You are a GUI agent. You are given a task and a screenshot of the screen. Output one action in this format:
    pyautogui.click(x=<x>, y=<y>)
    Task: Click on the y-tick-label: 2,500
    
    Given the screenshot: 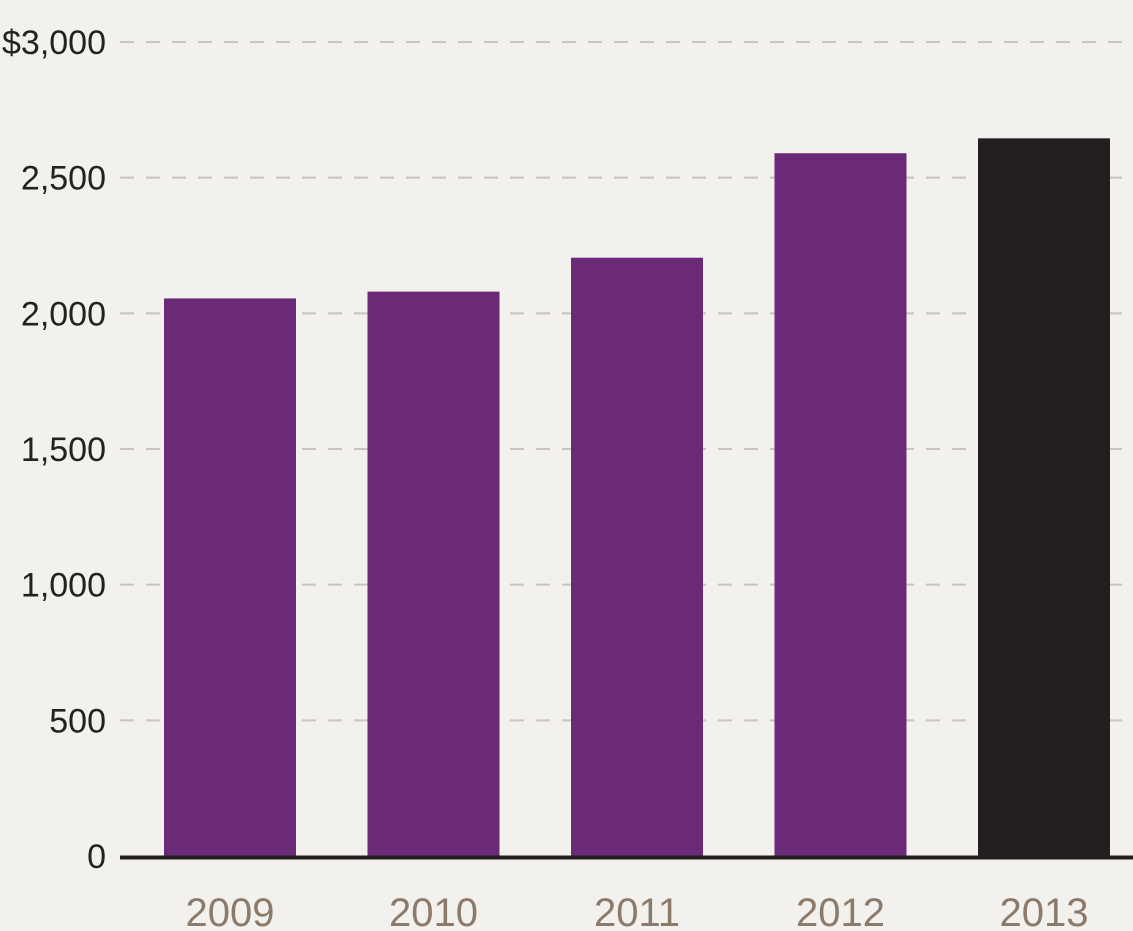 What is the action you would take?
    pyautogui.click(x=63, y=179)
    